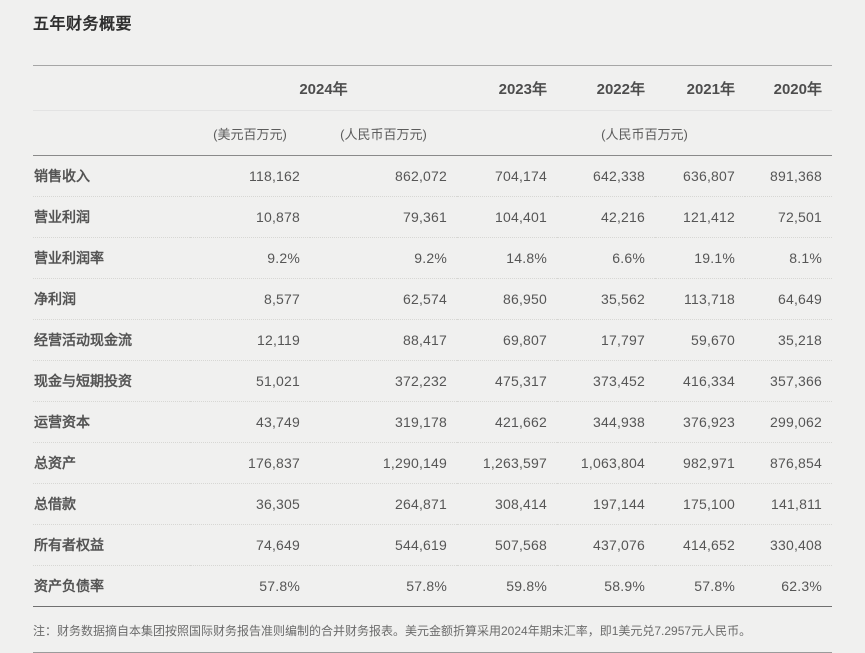  Describe the element at coordinates (700, 299) in the screenshot. I see `cell-value: 113,718` at that location.